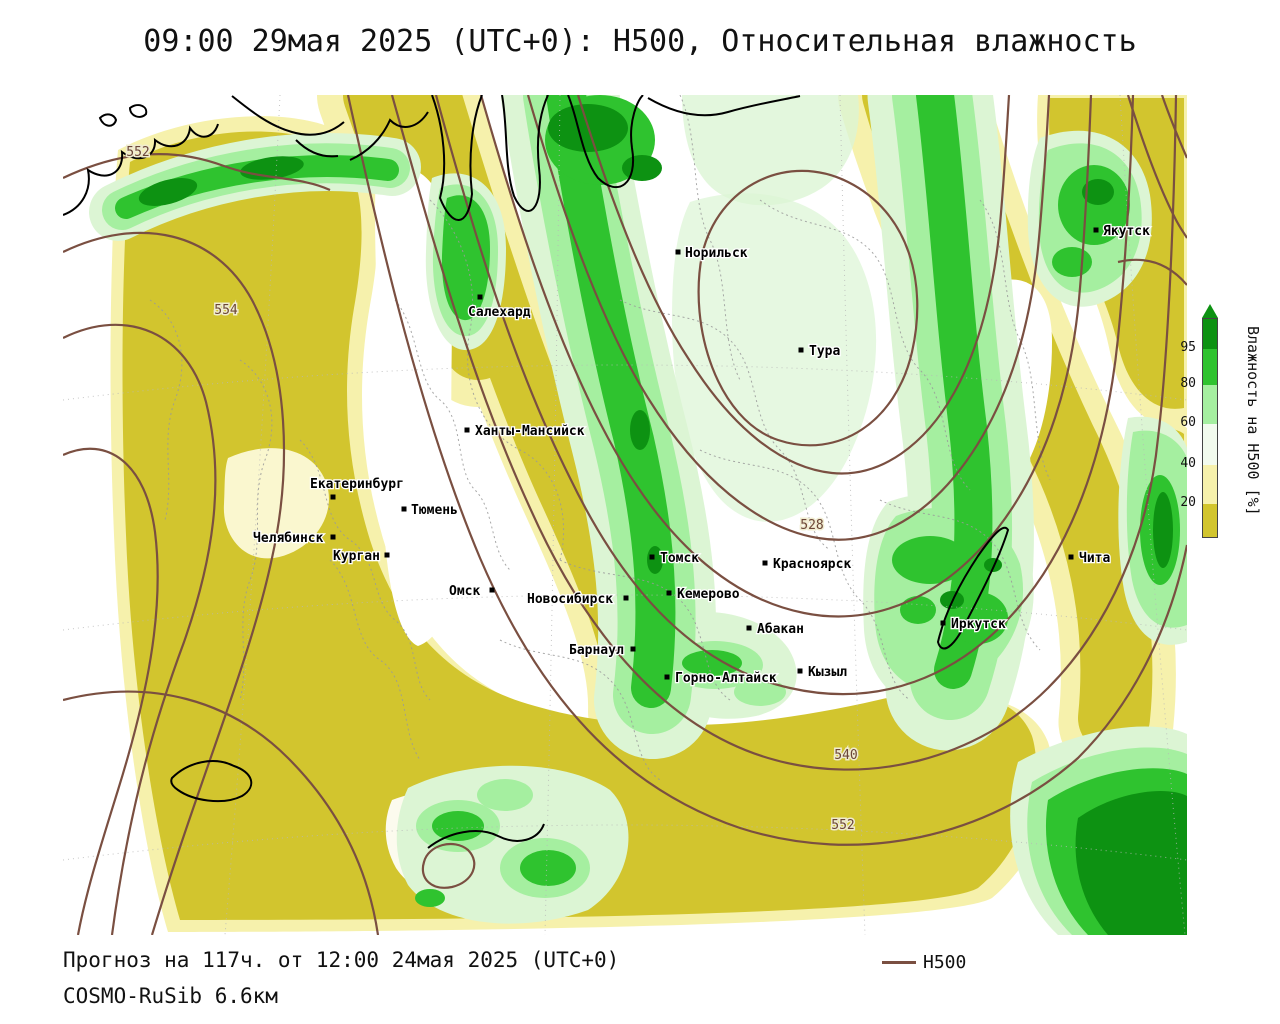 The height and width of the screenshot is (1024, 1280). What do you see at coordinates (1210, 311) in the screenshot?
I see `legend-colorbar-tip` at bounding box center [1210, 311].